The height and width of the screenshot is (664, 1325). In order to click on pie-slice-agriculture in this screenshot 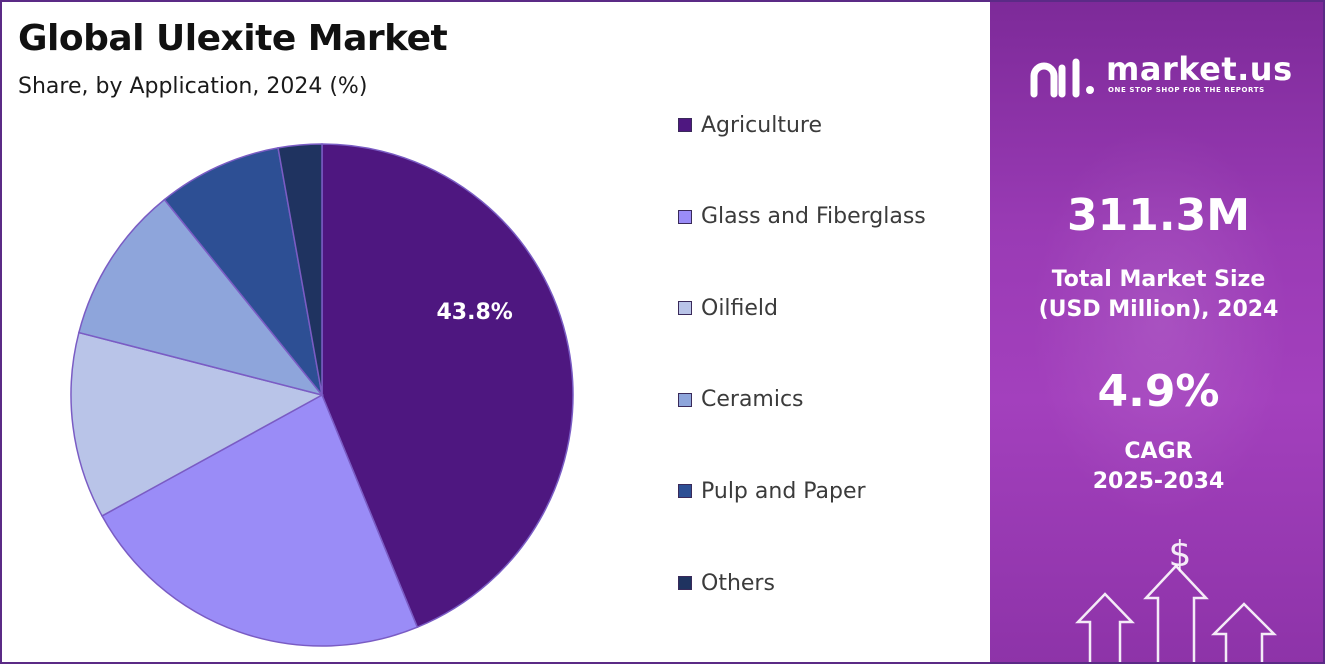, I will do `click(447, 386)`.